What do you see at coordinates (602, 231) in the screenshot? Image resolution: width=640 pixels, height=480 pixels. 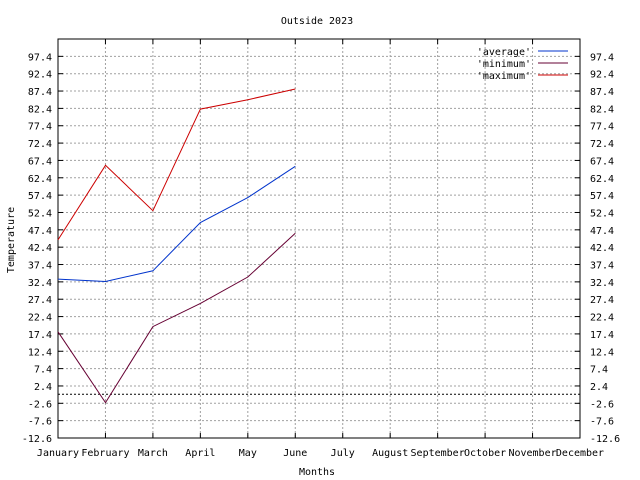 I see `y-tick-label-right: 47.4` at bounding box center [602, 231].